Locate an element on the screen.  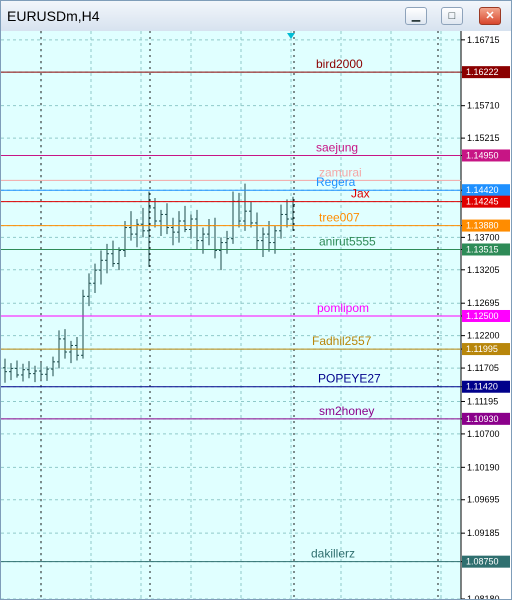
price-tag-text-anirut5555: 1.13515 is located at coordinates (482, 249).